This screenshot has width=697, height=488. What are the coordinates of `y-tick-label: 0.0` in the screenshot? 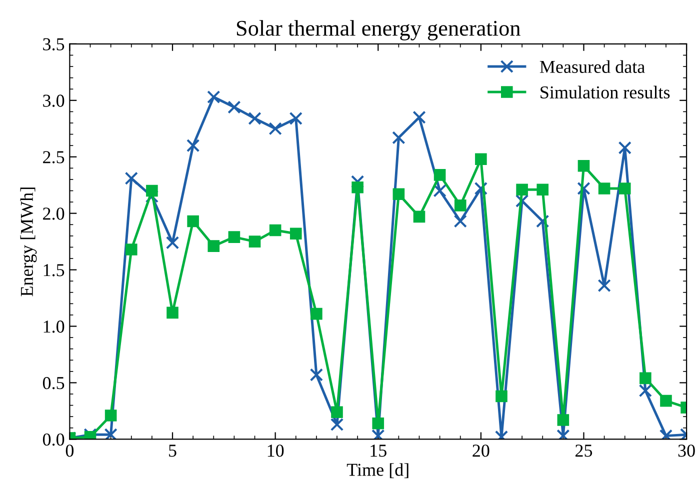 It's located at (53, 439).